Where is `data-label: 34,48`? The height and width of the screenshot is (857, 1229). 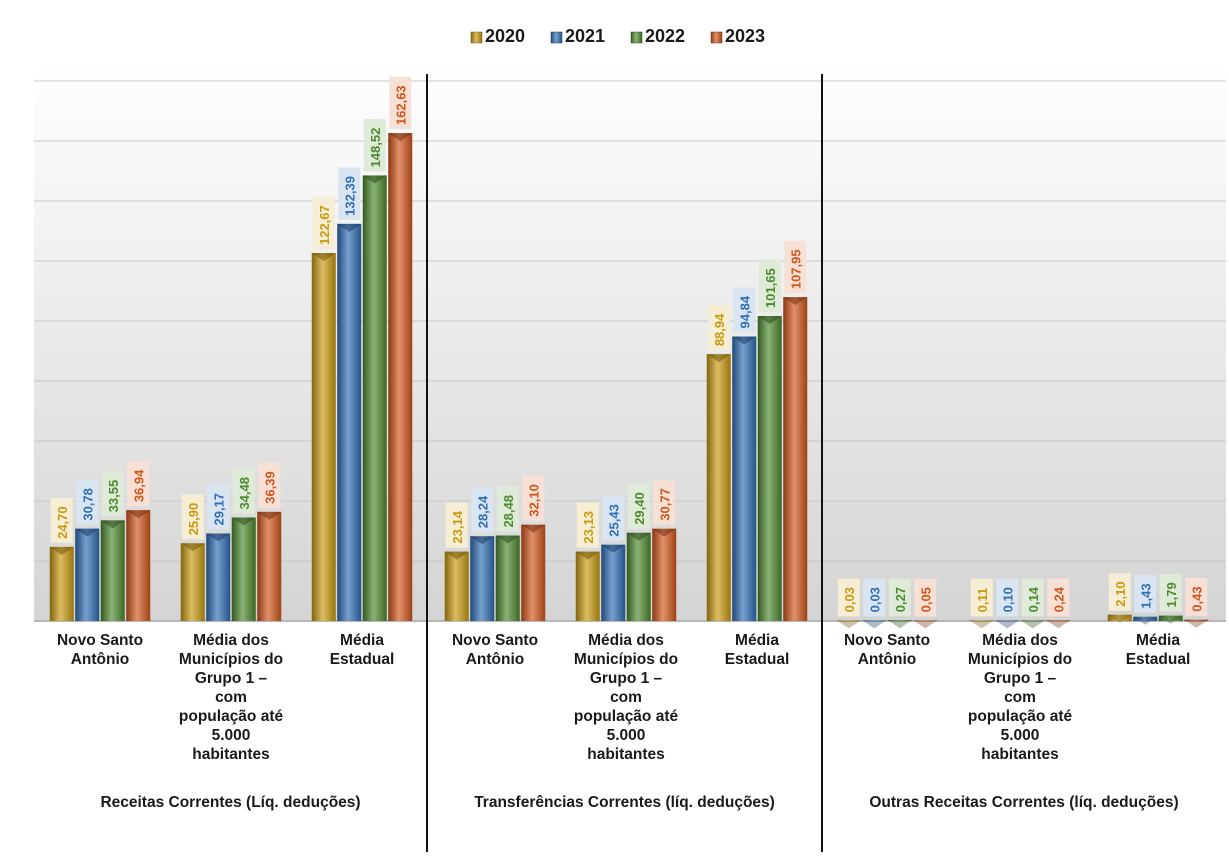
data-label: 34,48 is located at coordinates (244, 493).